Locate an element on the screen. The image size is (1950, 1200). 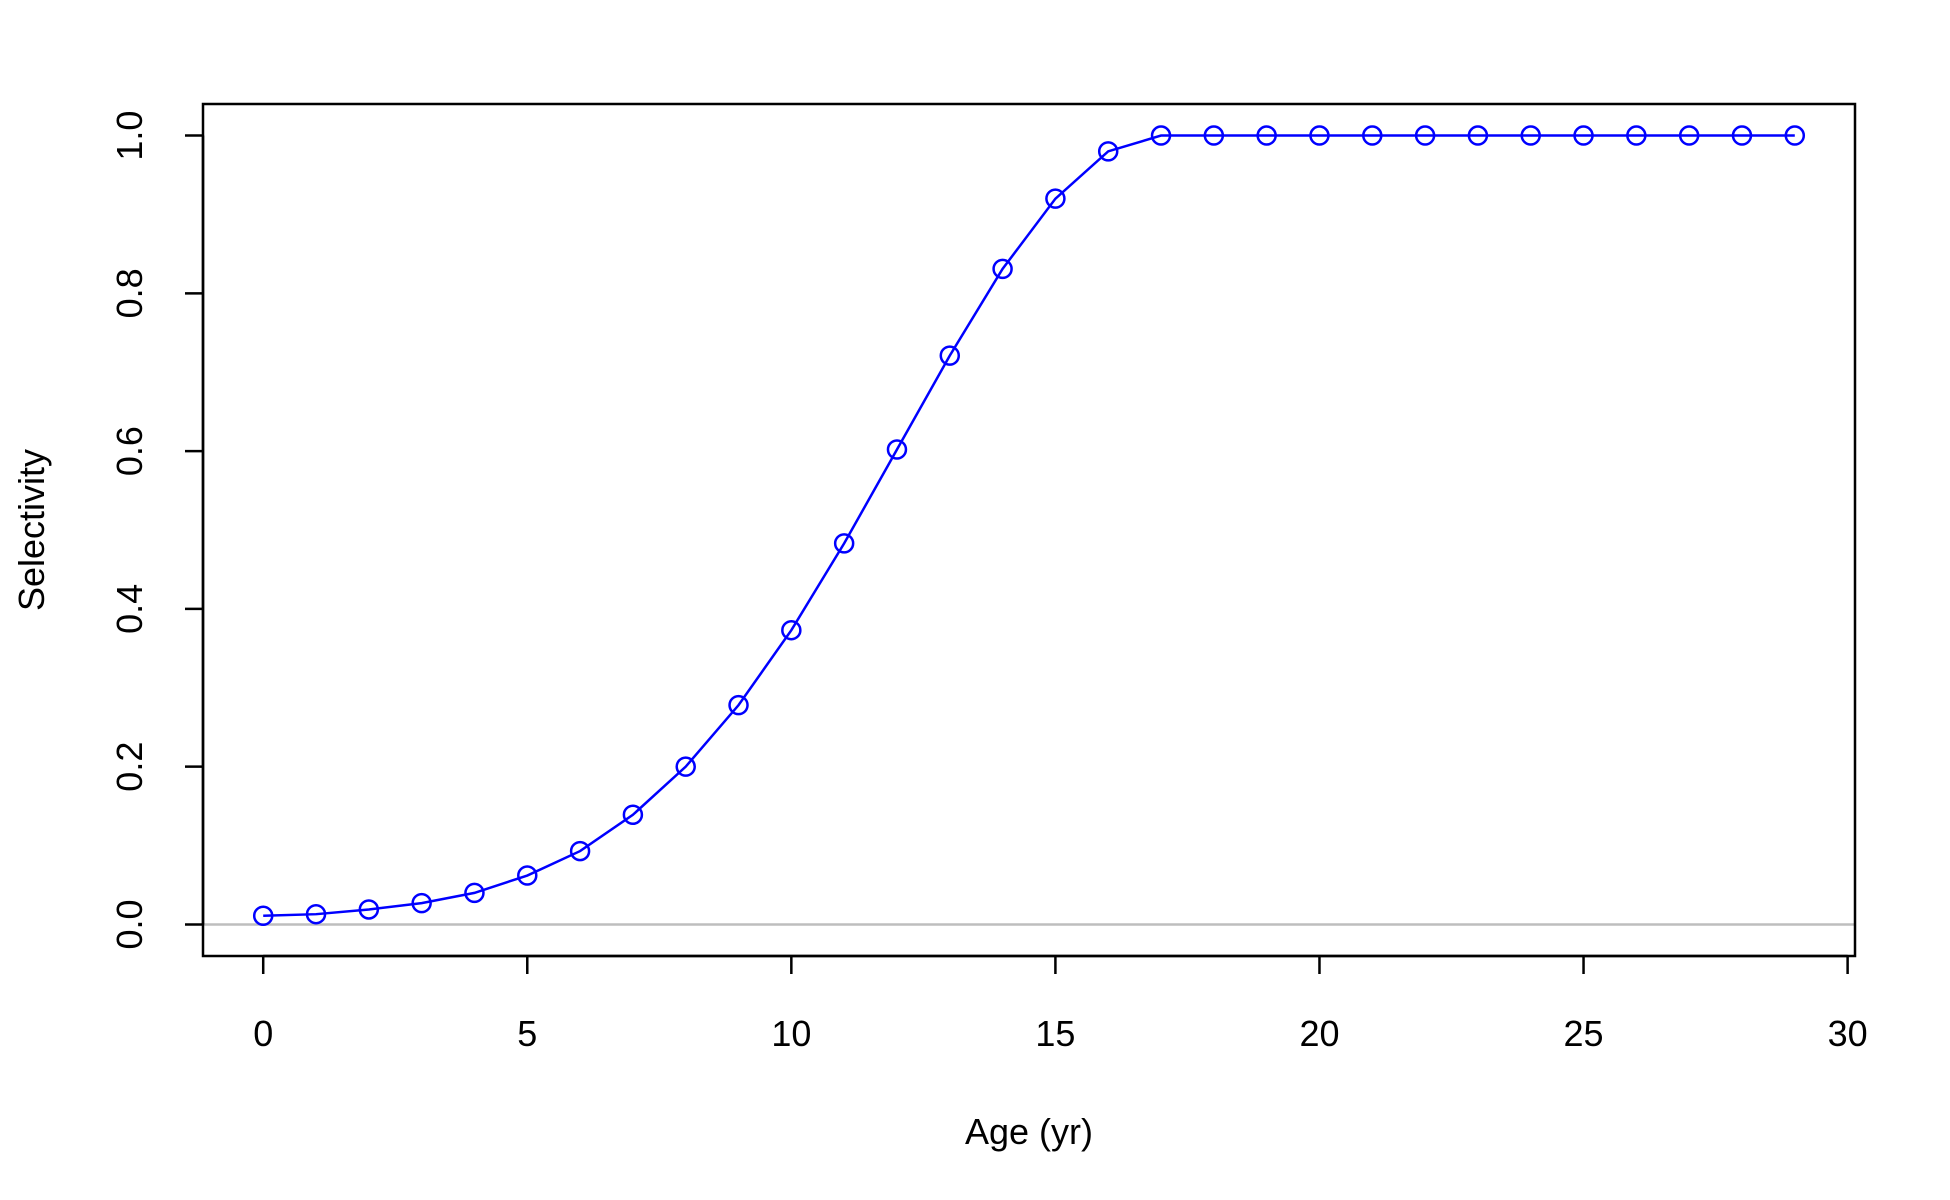
x-tick-label: 15 is located at coordinates (1055, 1033).